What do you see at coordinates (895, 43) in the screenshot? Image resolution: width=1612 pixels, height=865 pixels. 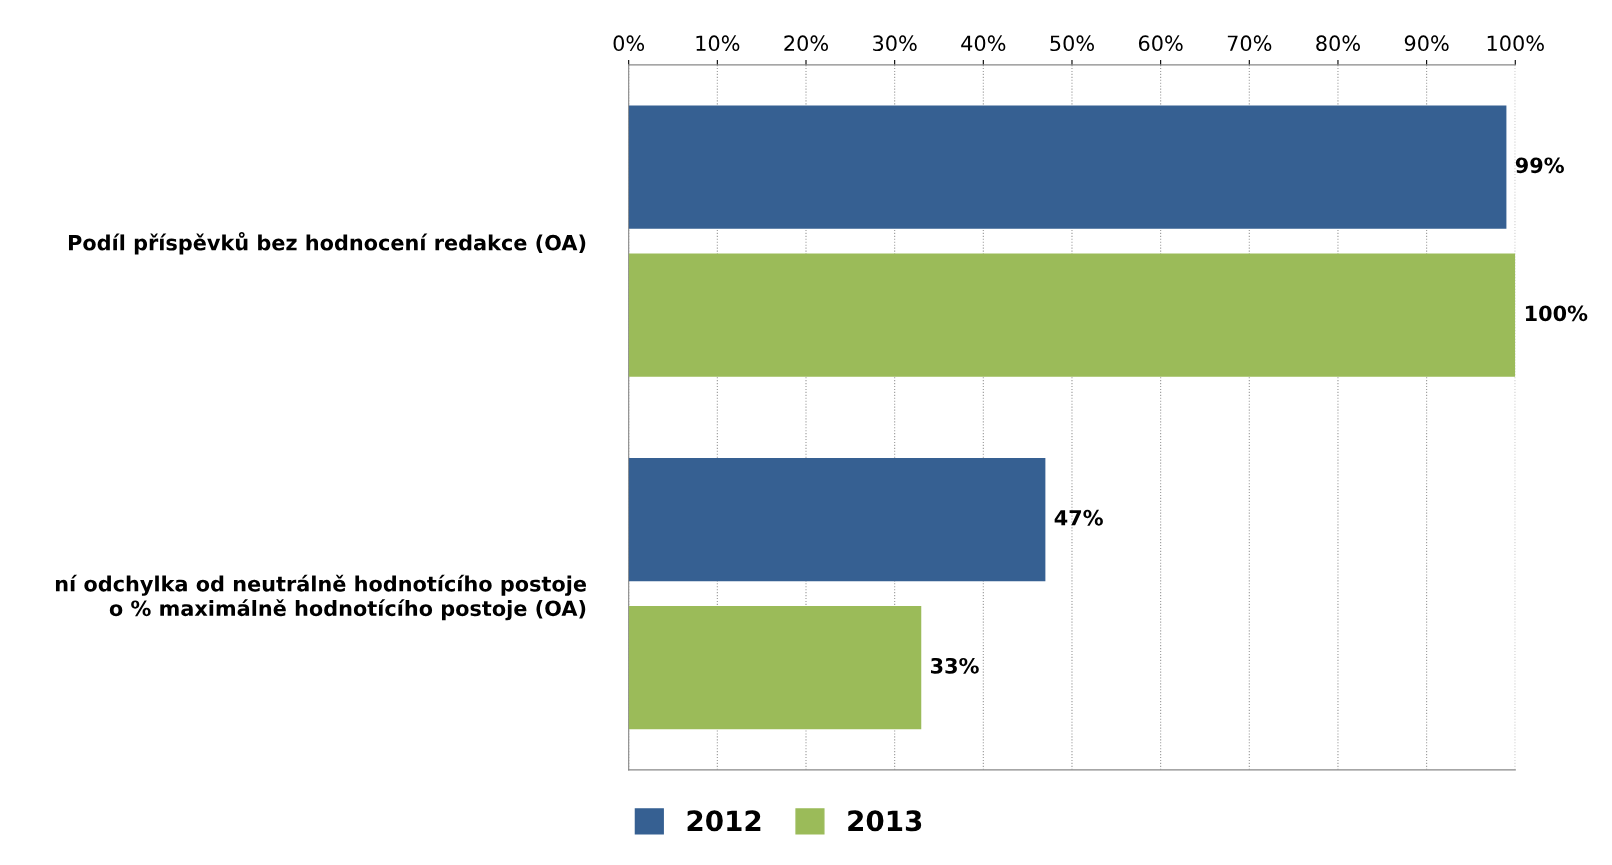 I see `x-tick-label: 30%` at bounding box center [895, 43].